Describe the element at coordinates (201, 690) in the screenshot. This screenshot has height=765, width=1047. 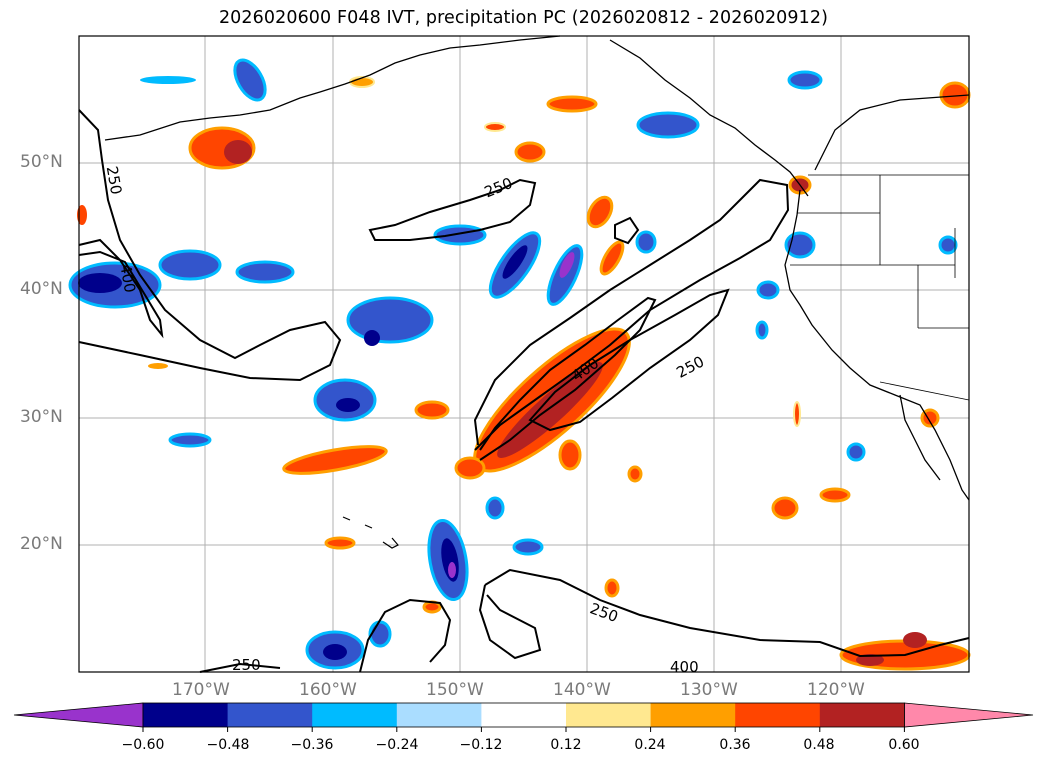
I see `lon-label-170w: 170°W` at that location.